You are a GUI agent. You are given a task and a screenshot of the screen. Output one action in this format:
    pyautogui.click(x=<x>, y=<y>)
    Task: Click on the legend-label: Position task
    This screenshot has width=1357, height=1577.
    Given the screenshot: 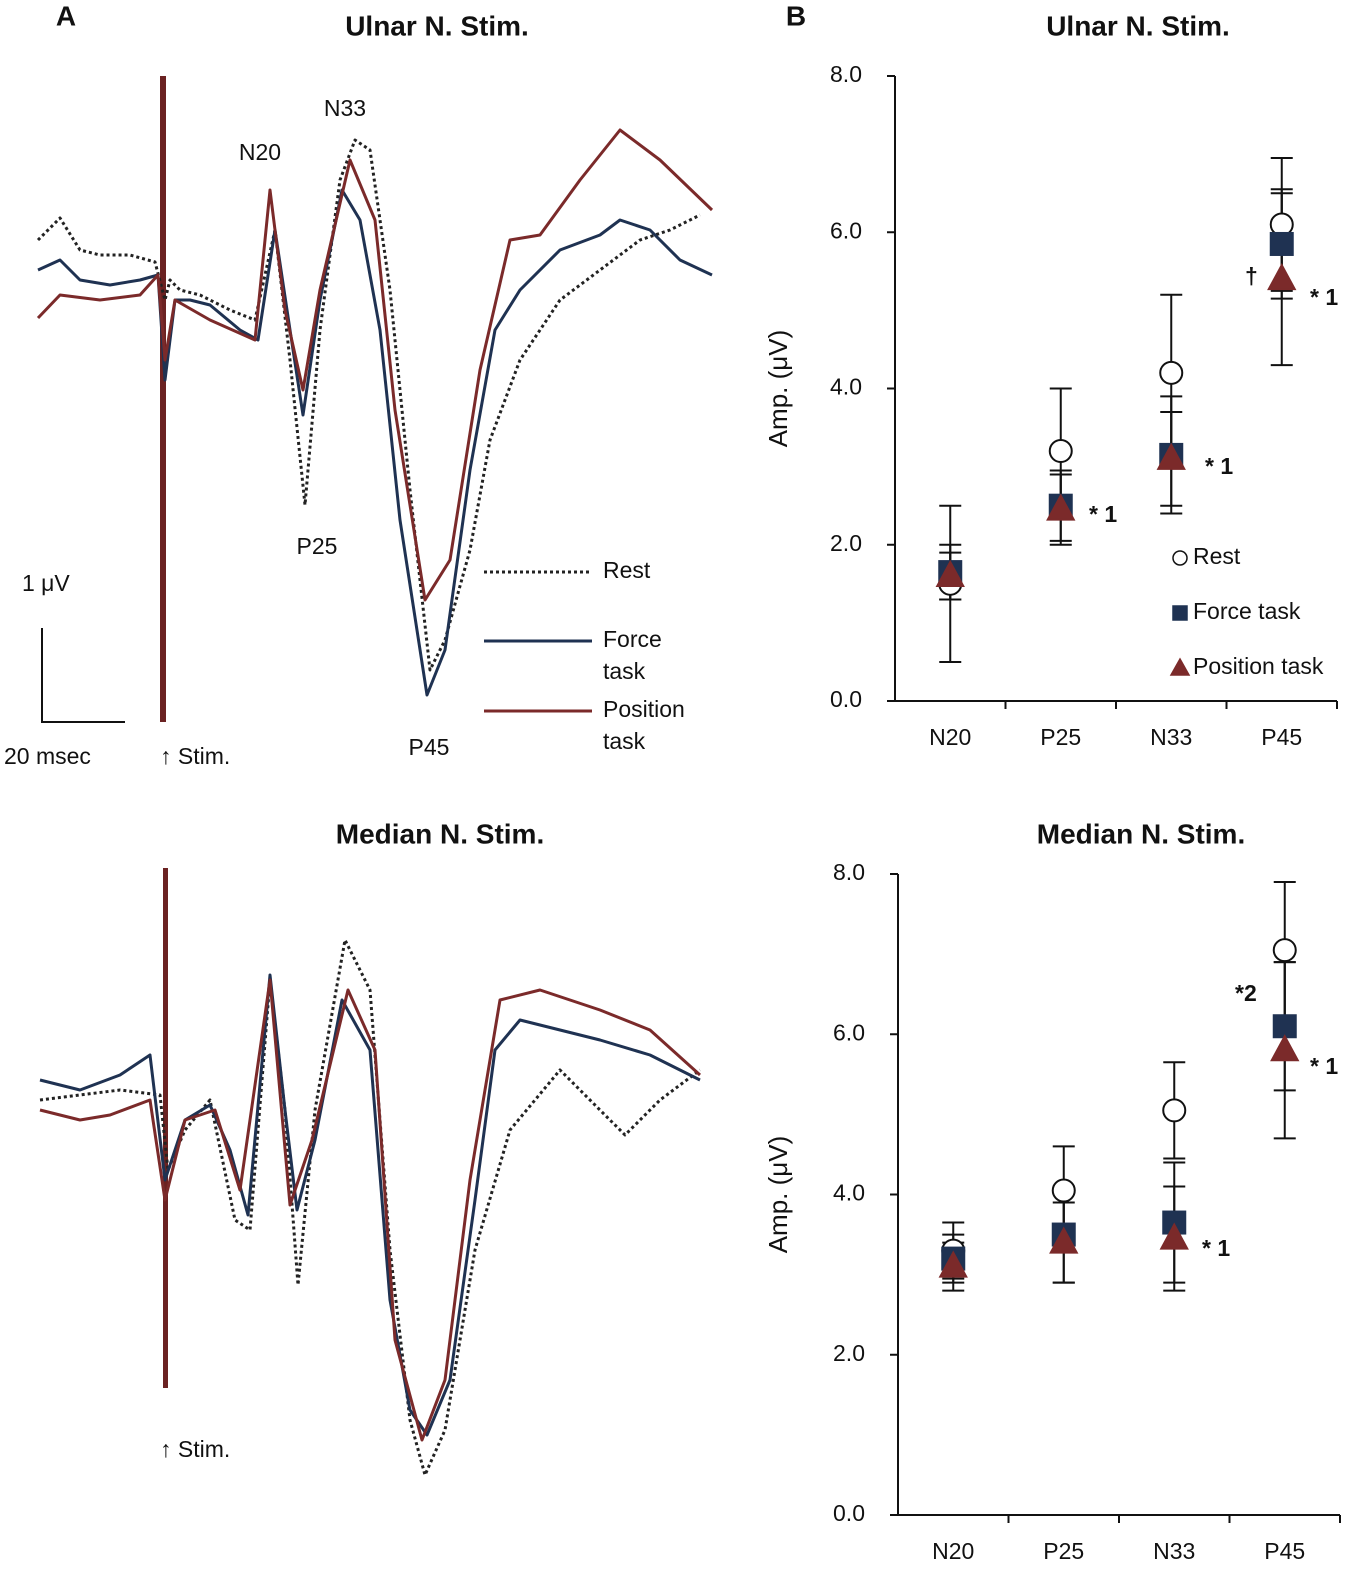 What is the action you would take?
    pyautogui.click(x=1258, y=666)
    